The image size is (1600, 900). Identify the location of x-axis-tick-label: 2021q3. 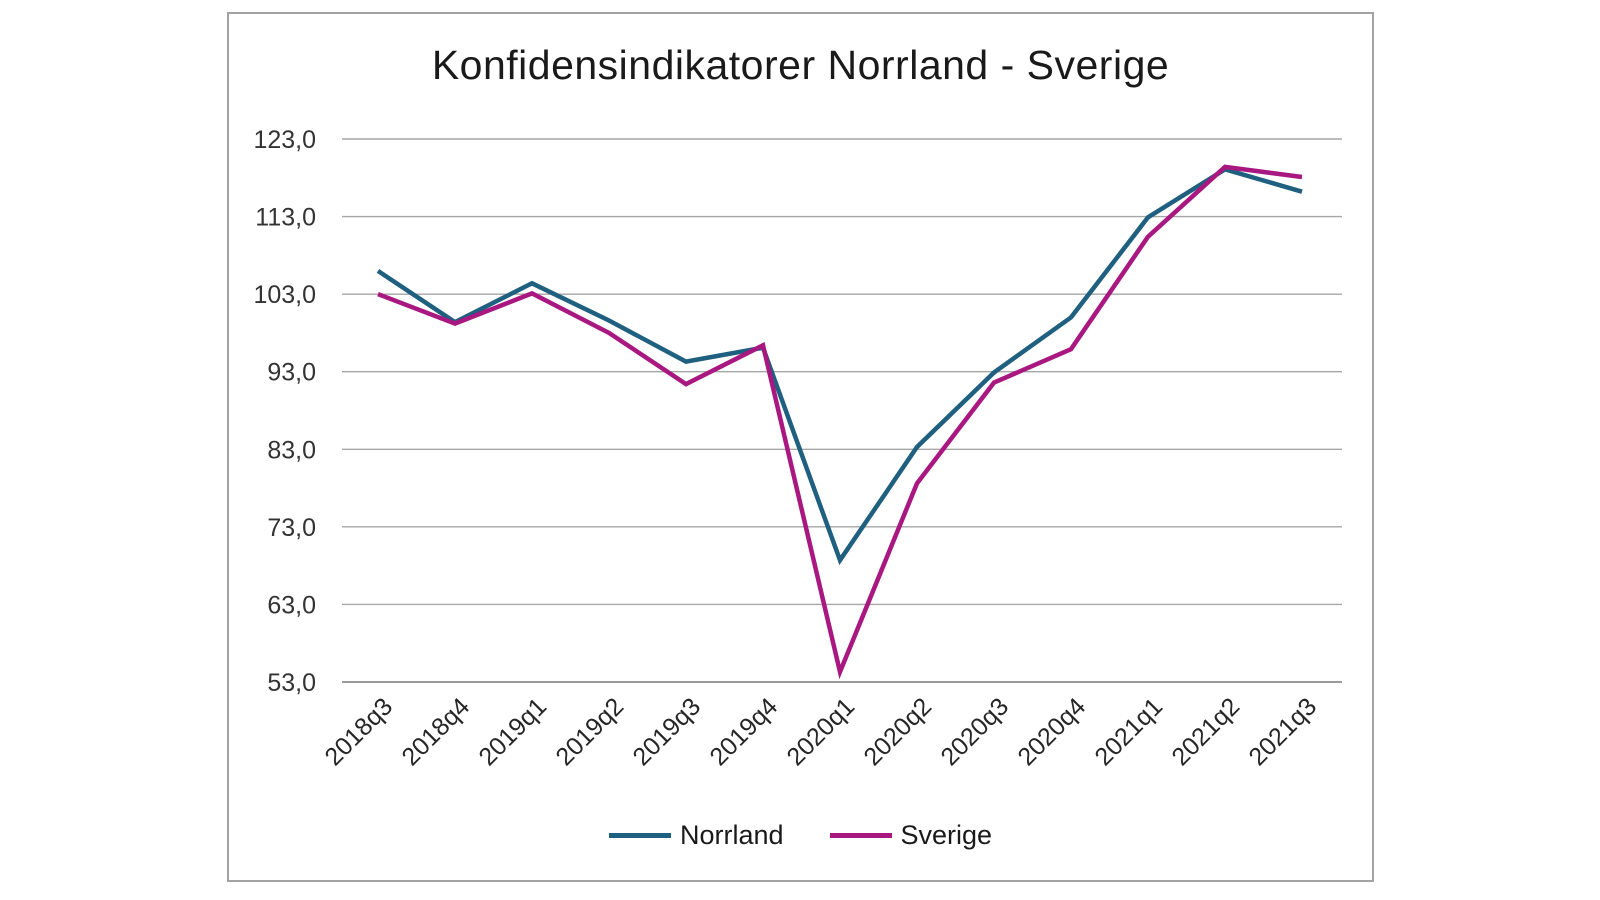
(1282, 731).